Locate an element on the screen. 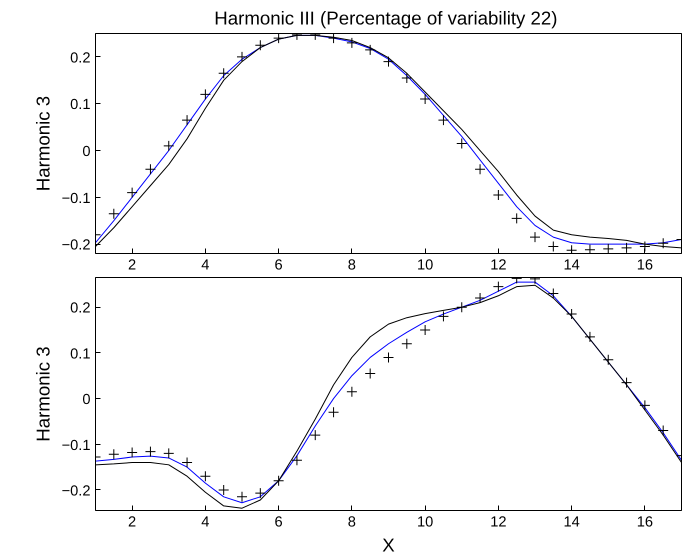  x-axis-title: X is located at coordinates (389, 545).